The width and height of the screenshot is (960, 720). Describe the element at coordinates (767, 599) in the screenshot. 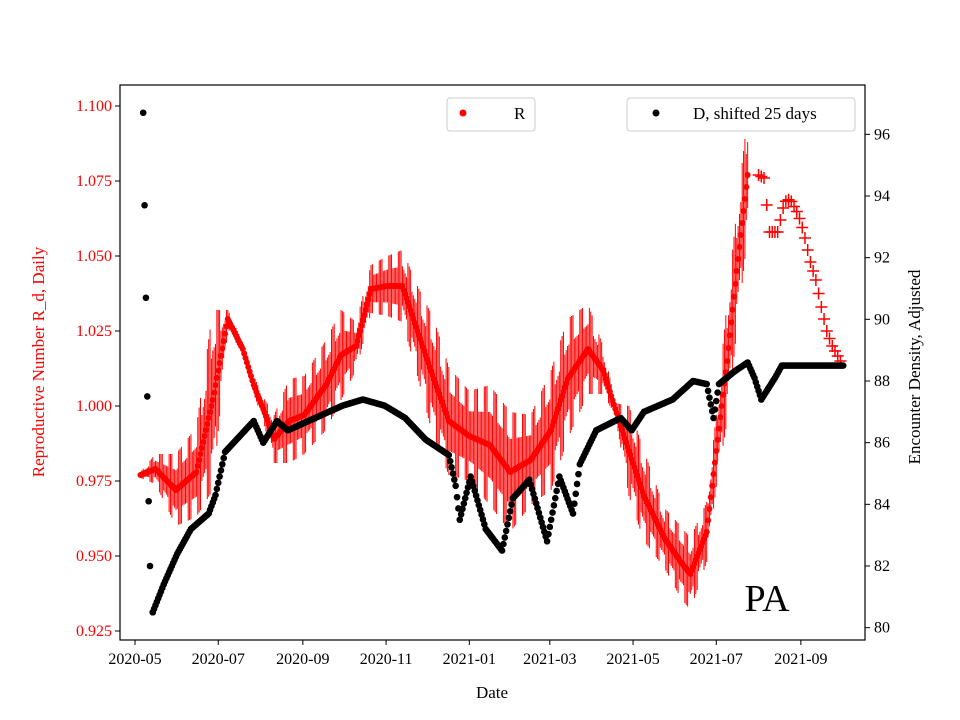

I see `state-annotation: PA` at that location.